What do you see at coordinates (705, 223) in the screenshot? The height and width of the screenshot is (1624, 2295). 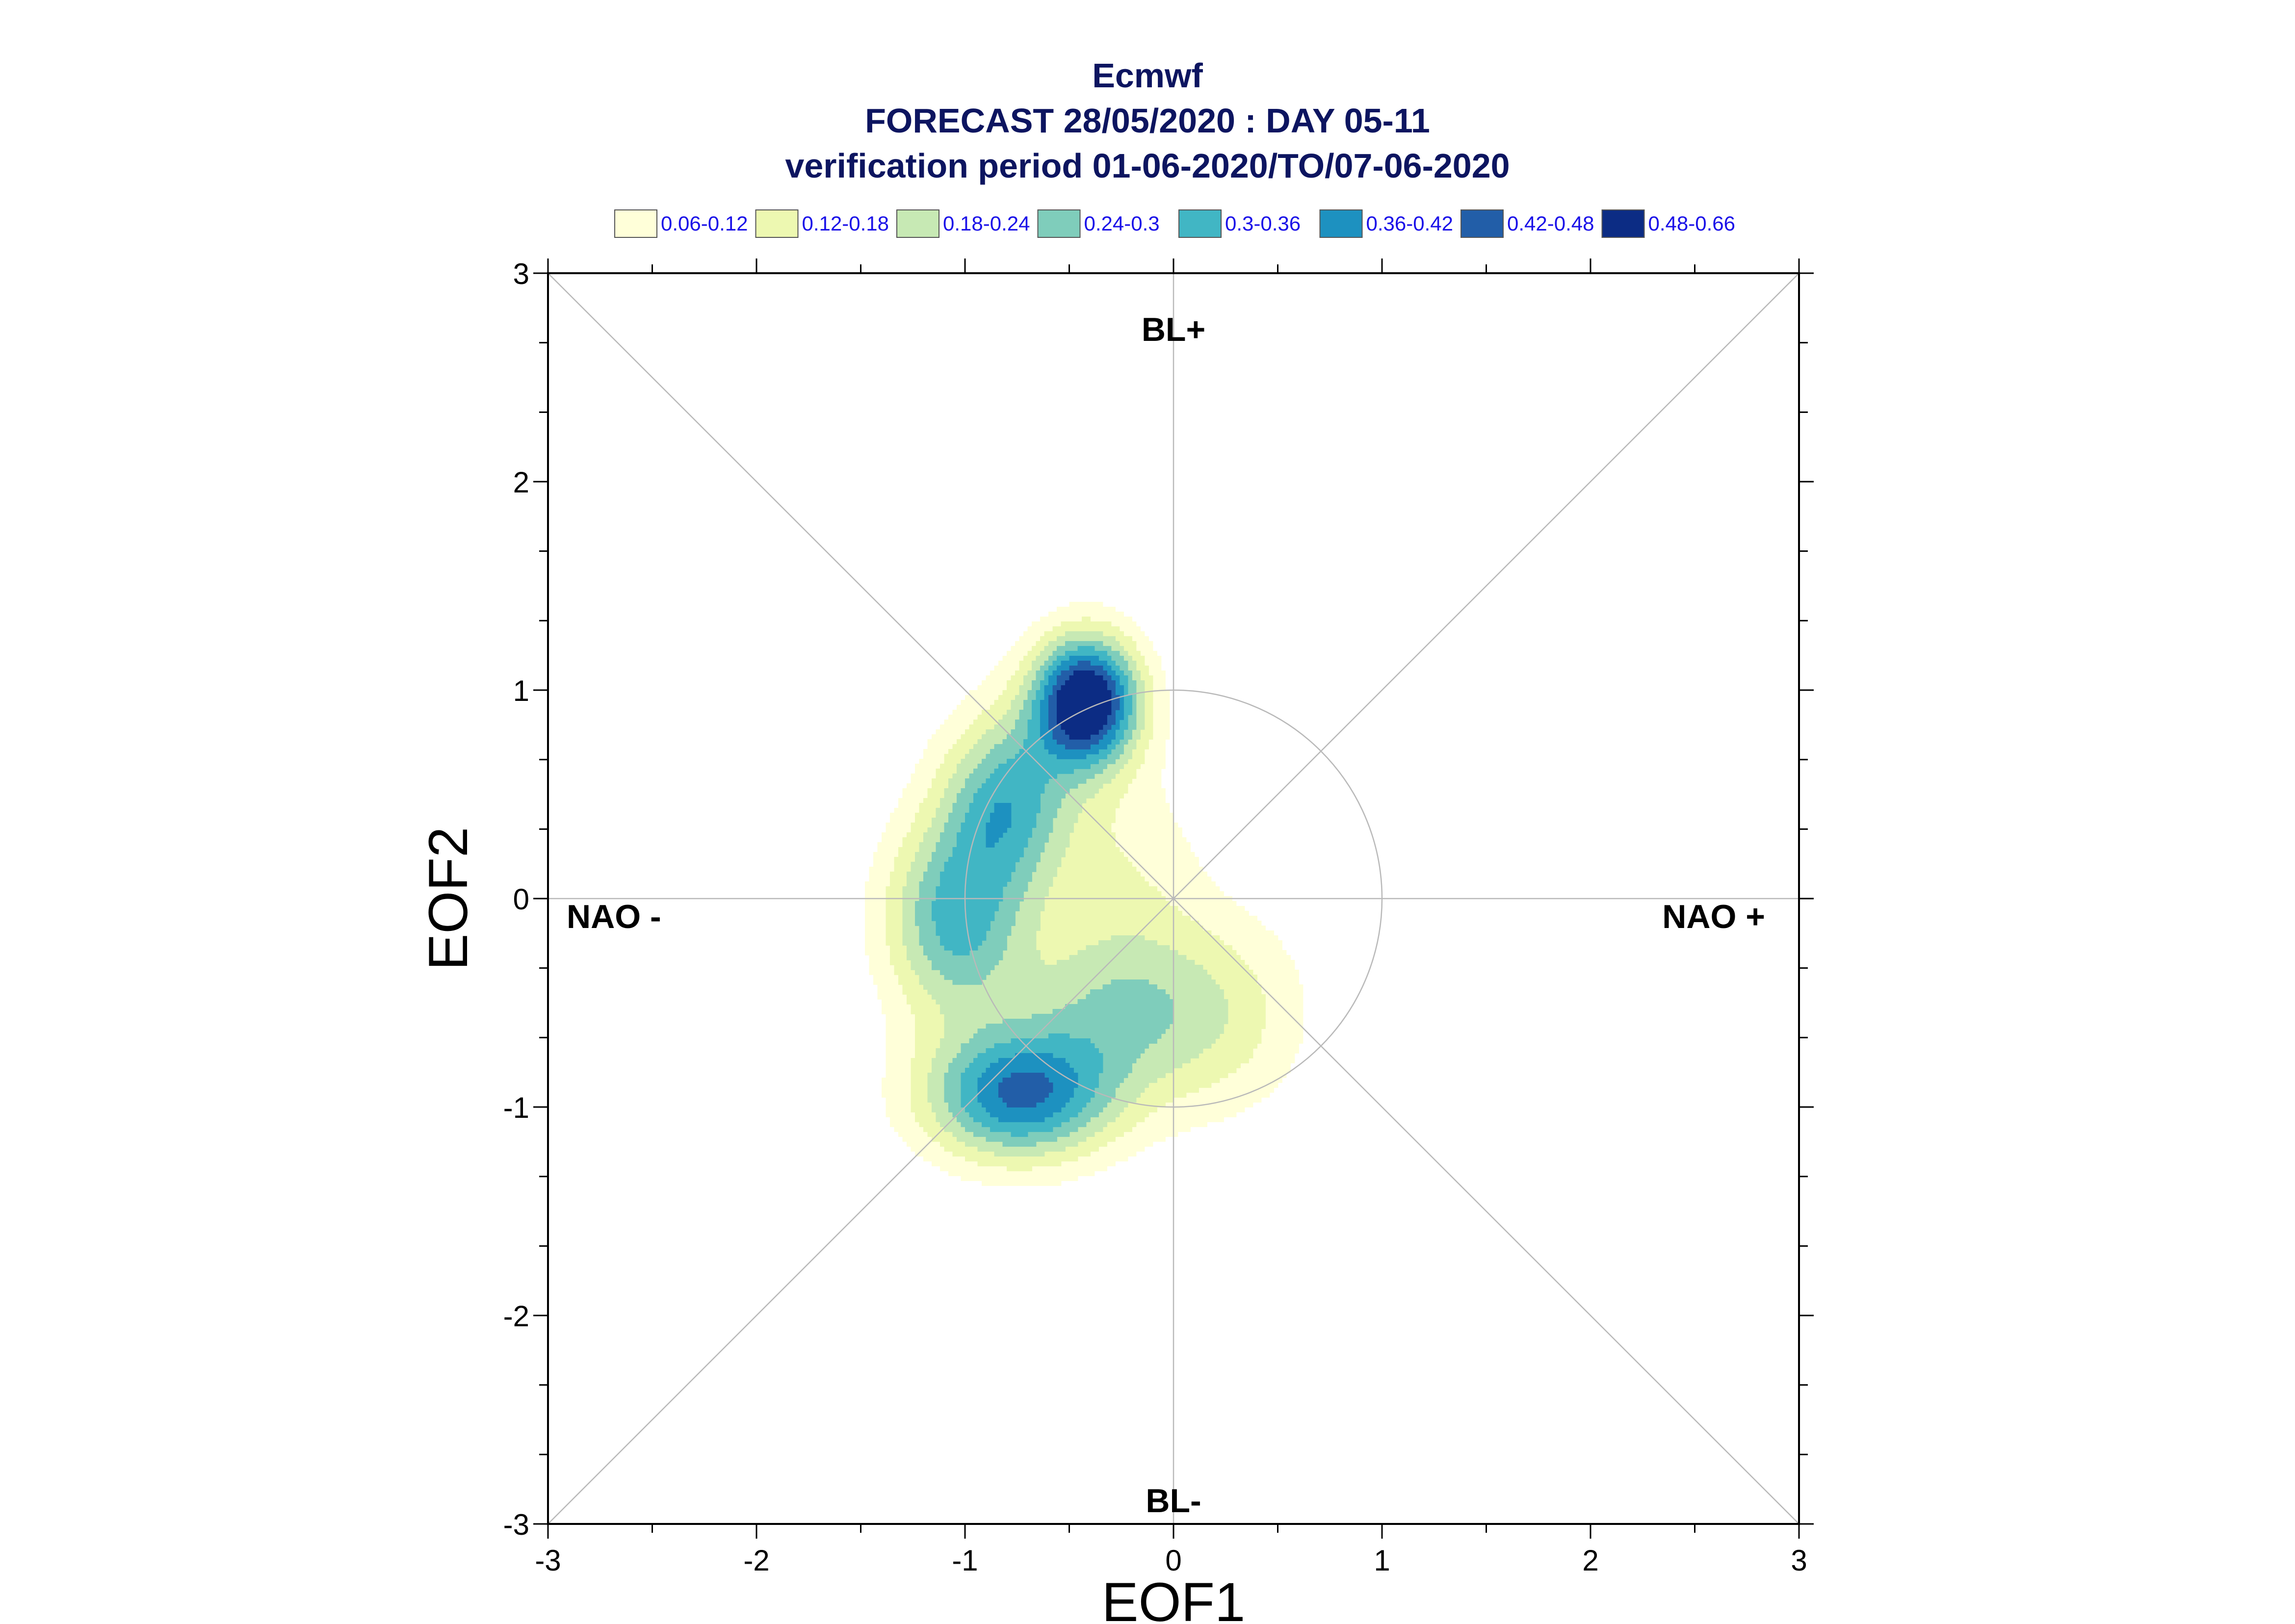 I see `legend-label: 0.06-0.12` at bounding box center [705, 223].